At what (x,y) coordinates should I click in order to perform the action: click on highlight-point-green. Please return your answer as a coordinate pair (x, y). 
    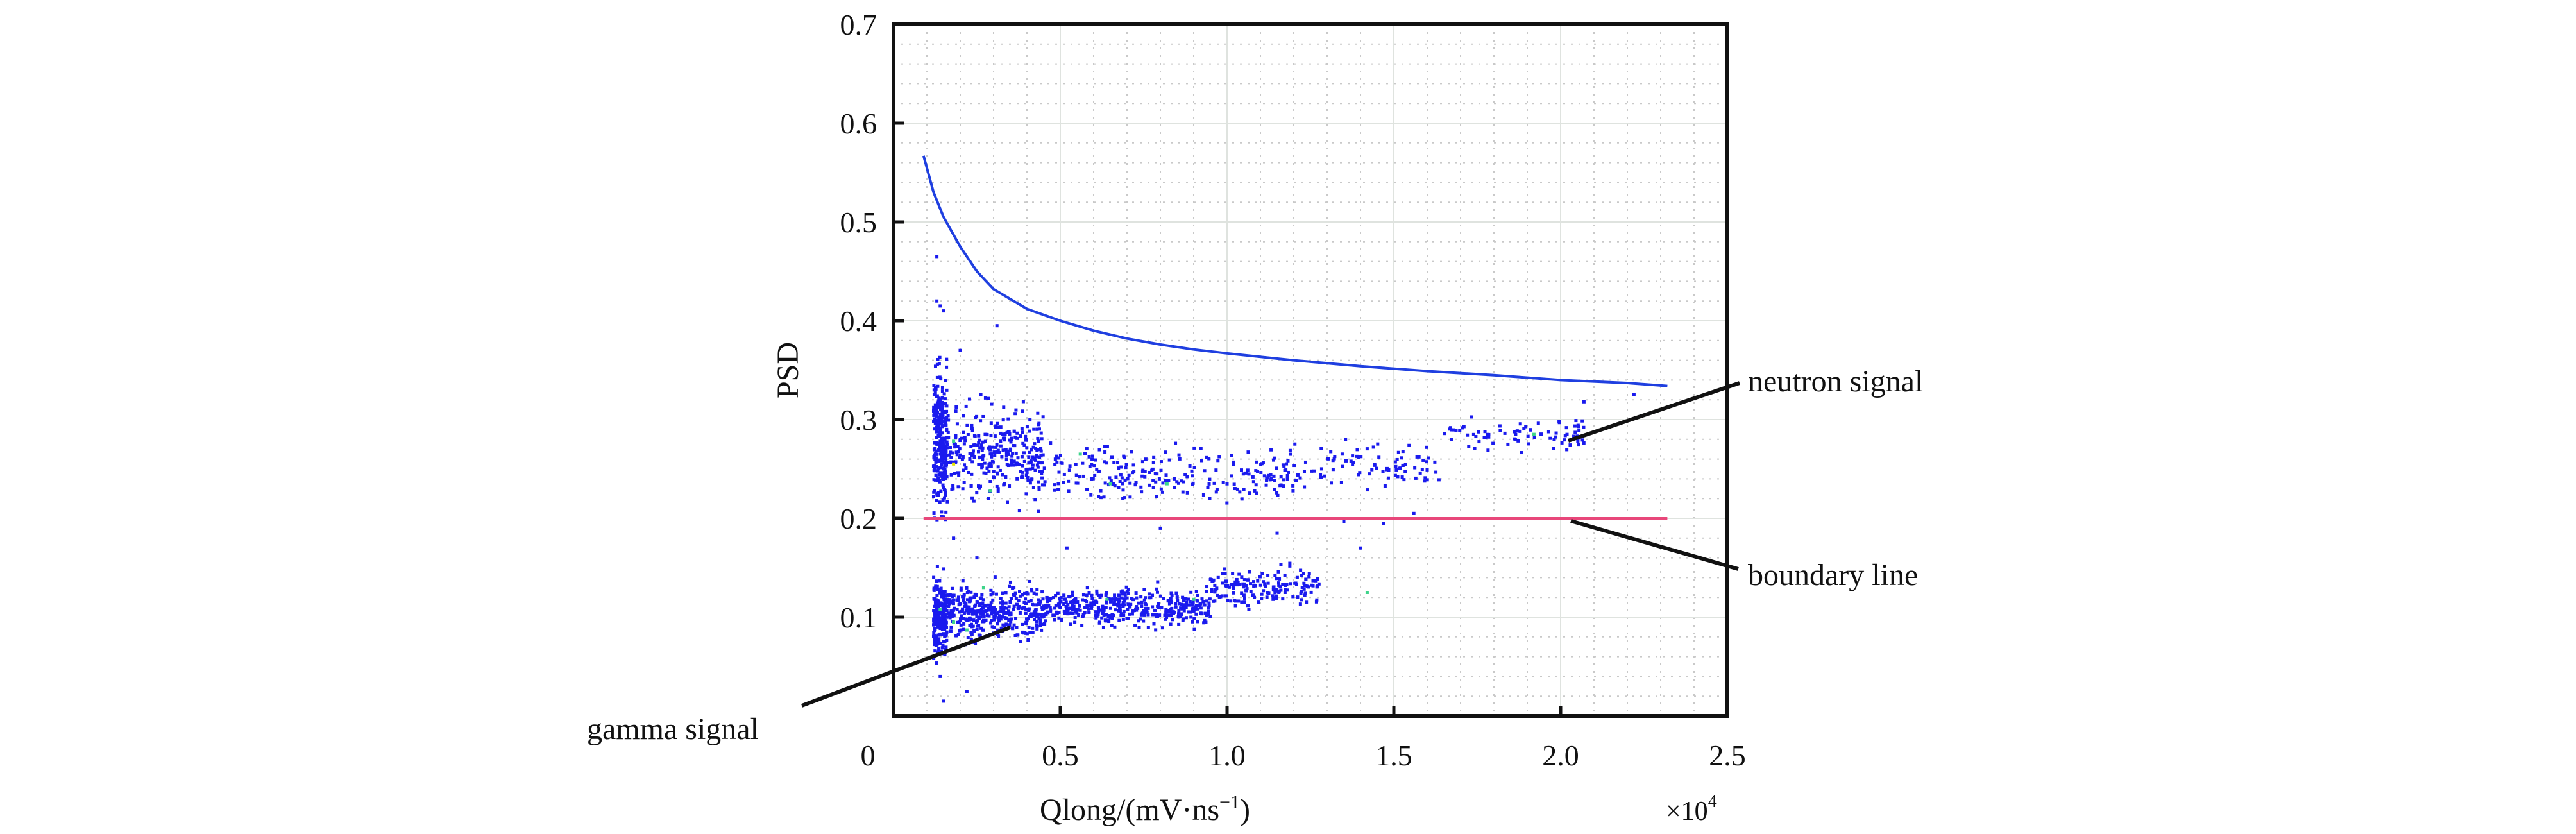
    Looking at the image, I should click on (954, 622).